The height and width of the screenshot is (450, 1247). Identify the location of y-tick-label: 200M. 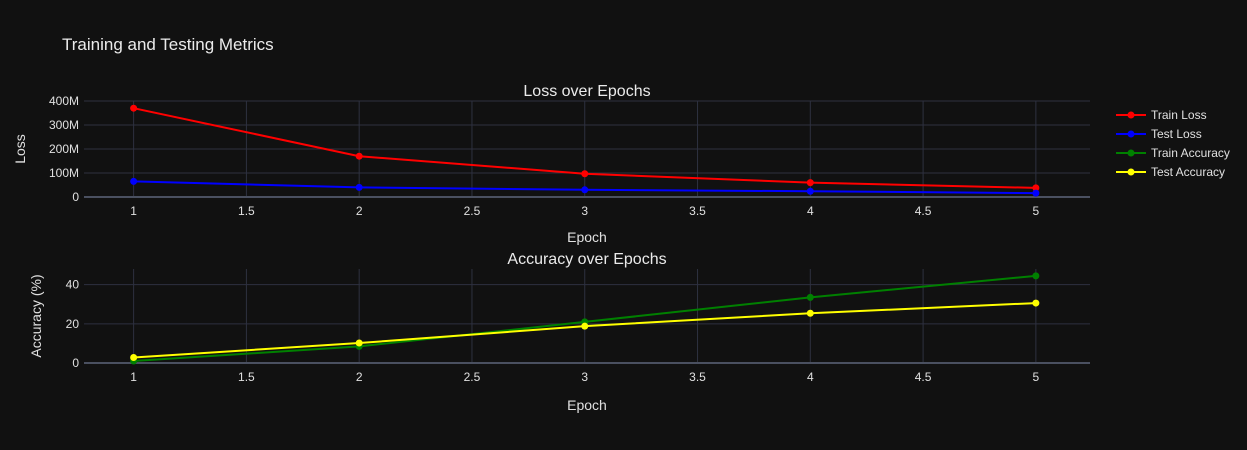
(64, 149).